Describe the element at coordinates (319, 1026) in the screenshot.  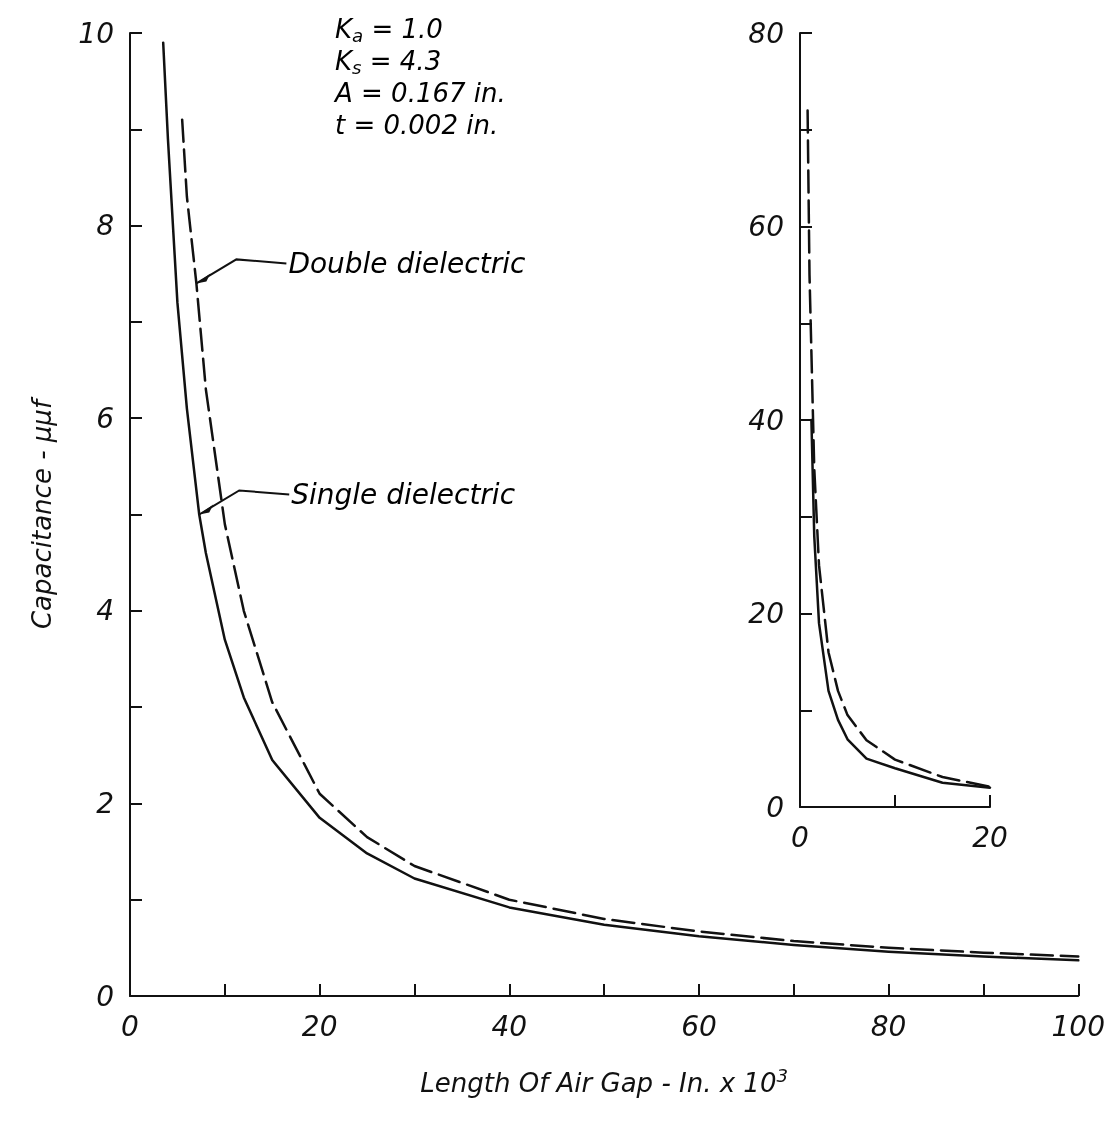
I see `x-tick-label: 20` at that location.